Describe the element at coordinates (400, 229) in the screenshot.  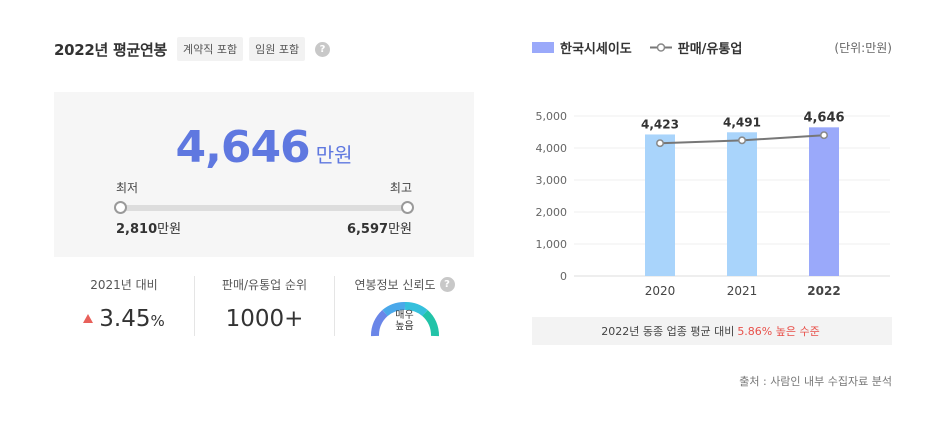
I see `max-salary-unit: 만원` at that location.